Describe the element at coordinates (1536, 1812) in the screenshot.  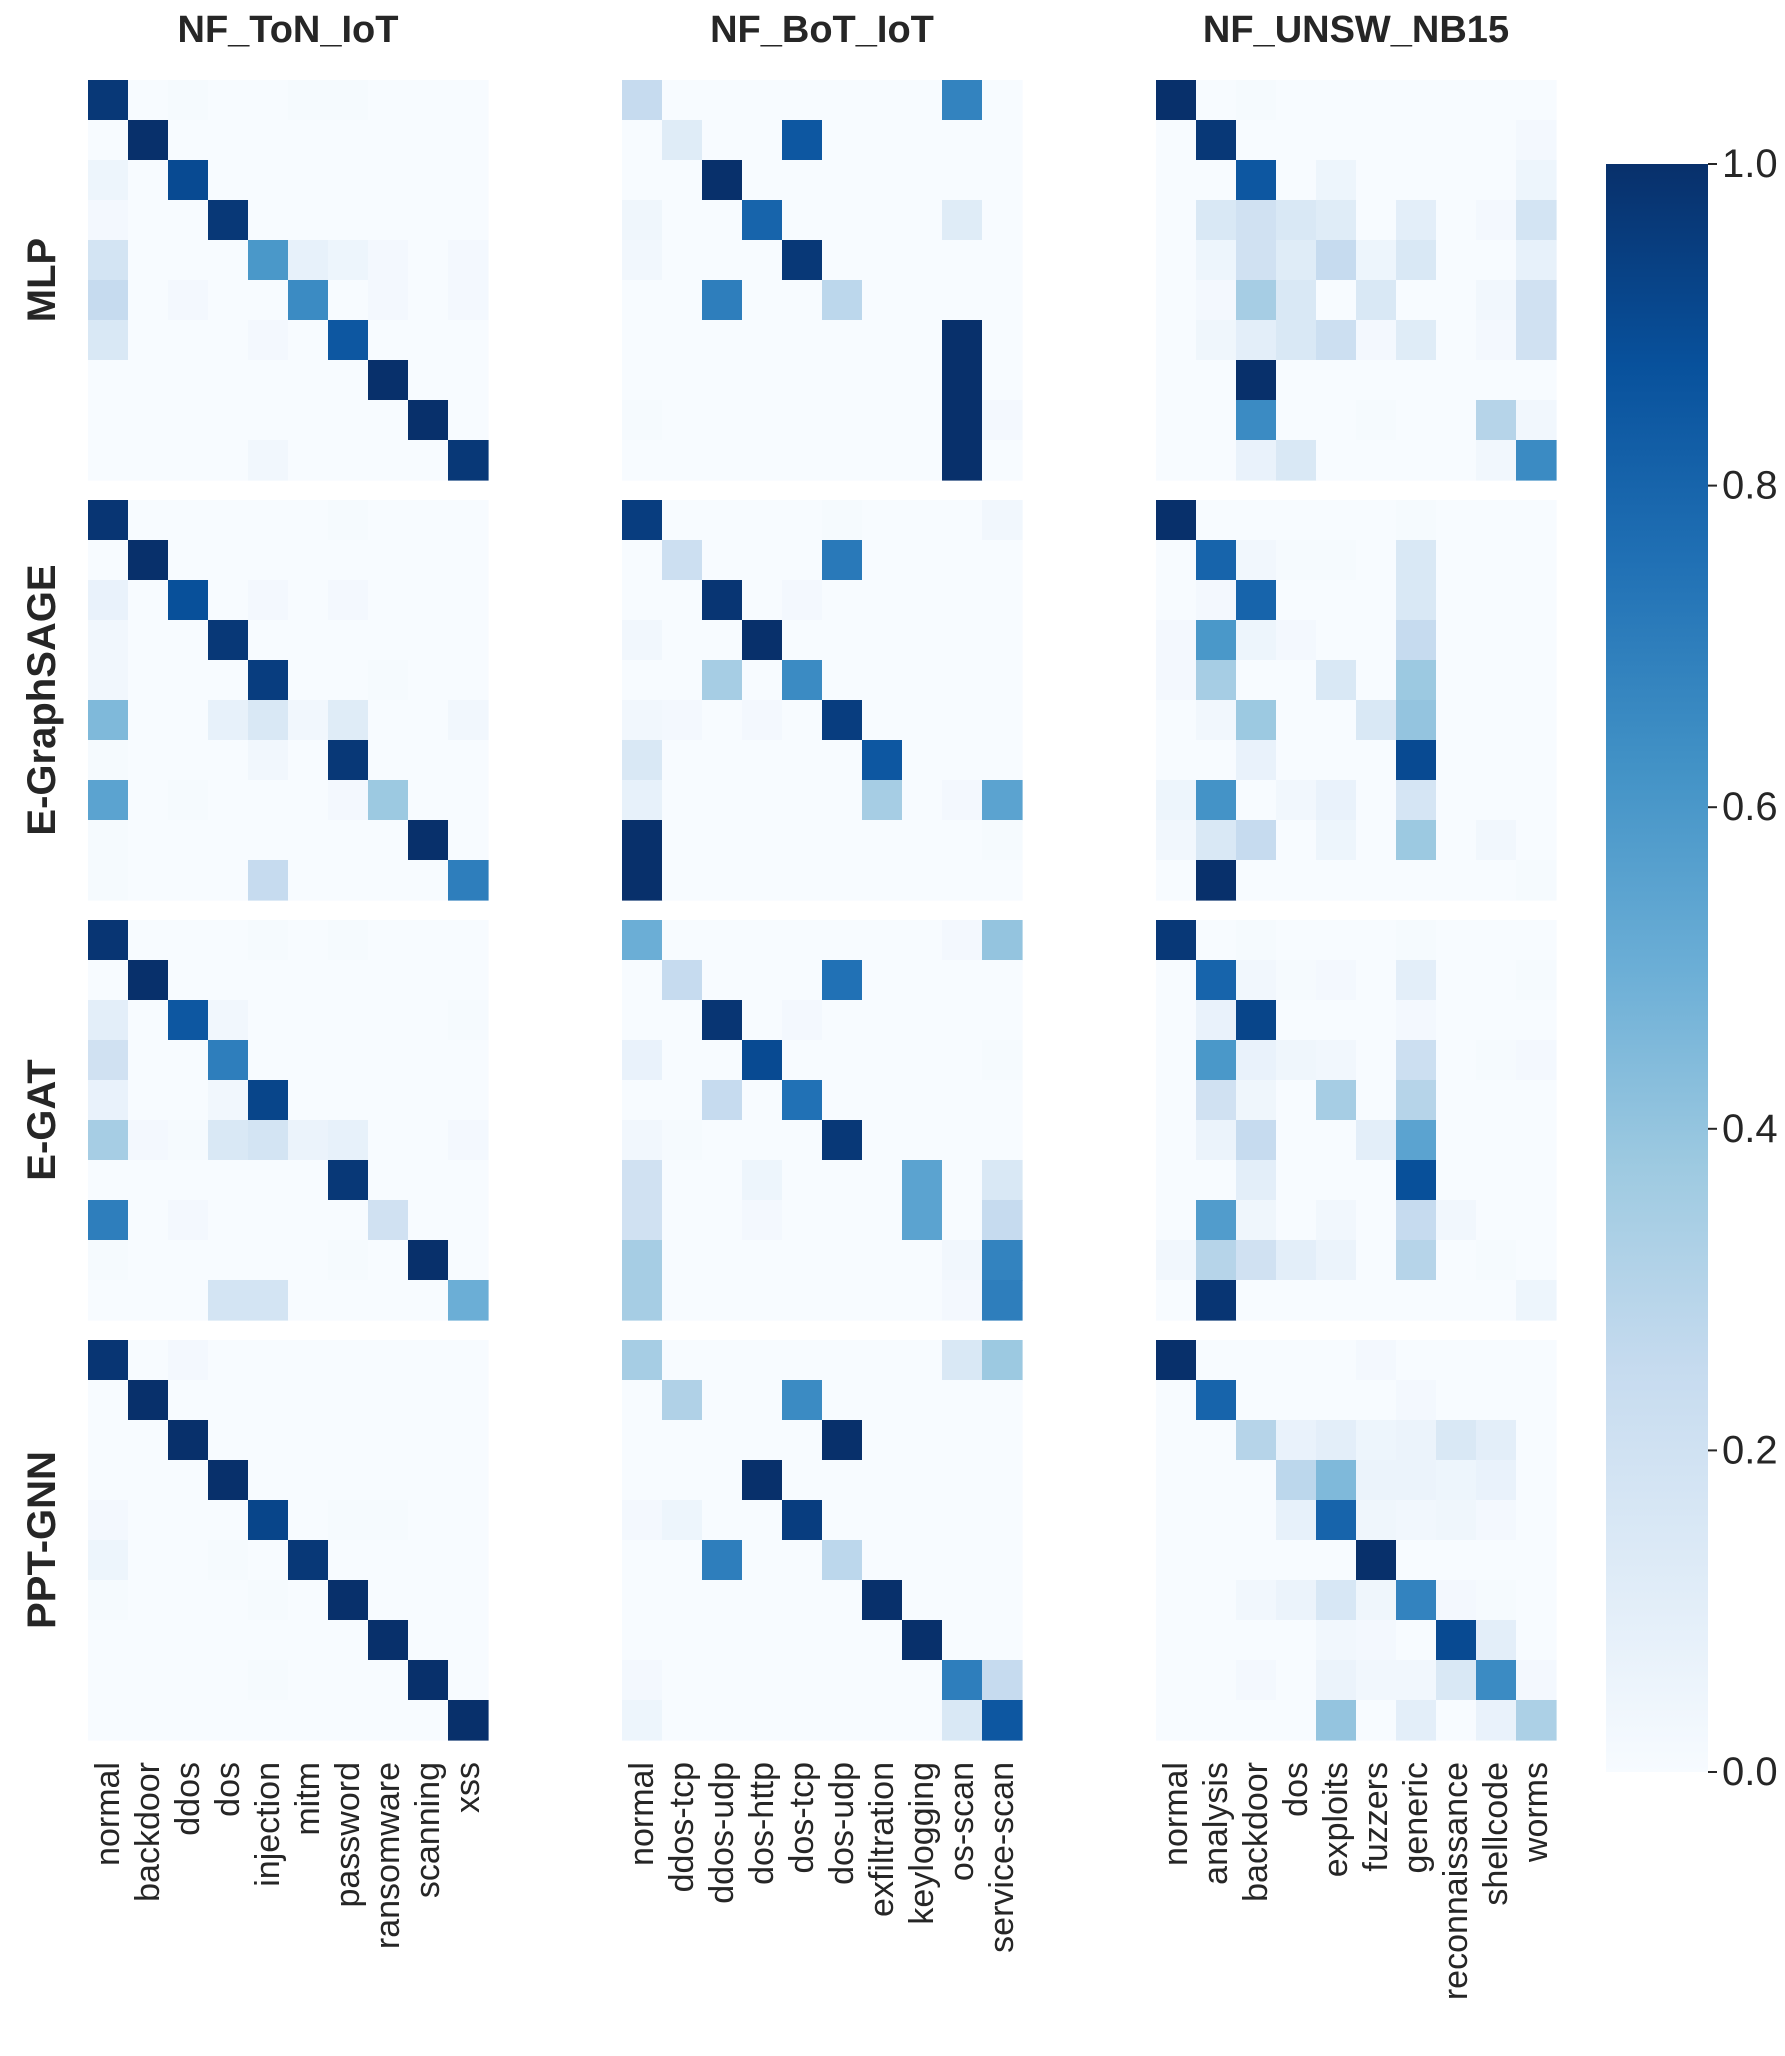
I see `x-tick-label: worms` at that location.